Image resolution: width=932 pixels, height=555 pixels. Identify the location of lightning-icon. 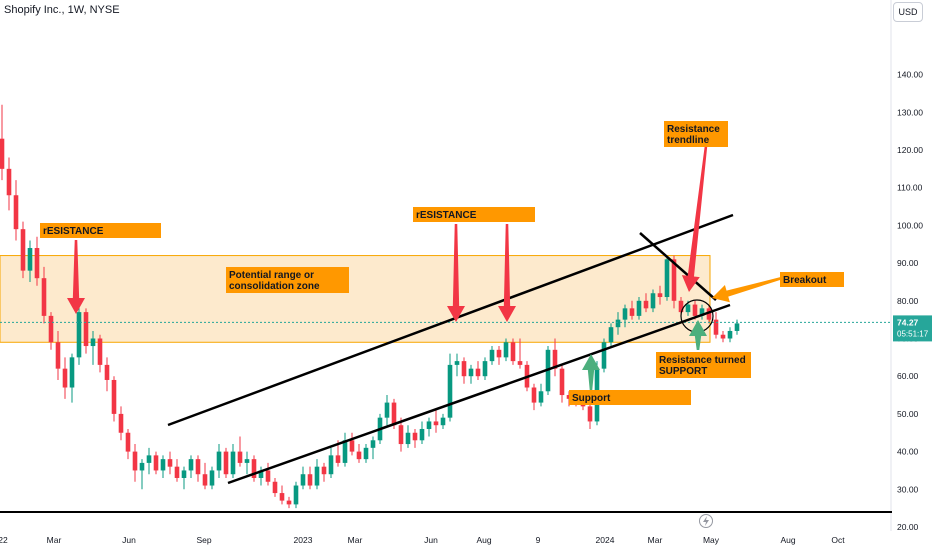
(706, 521).